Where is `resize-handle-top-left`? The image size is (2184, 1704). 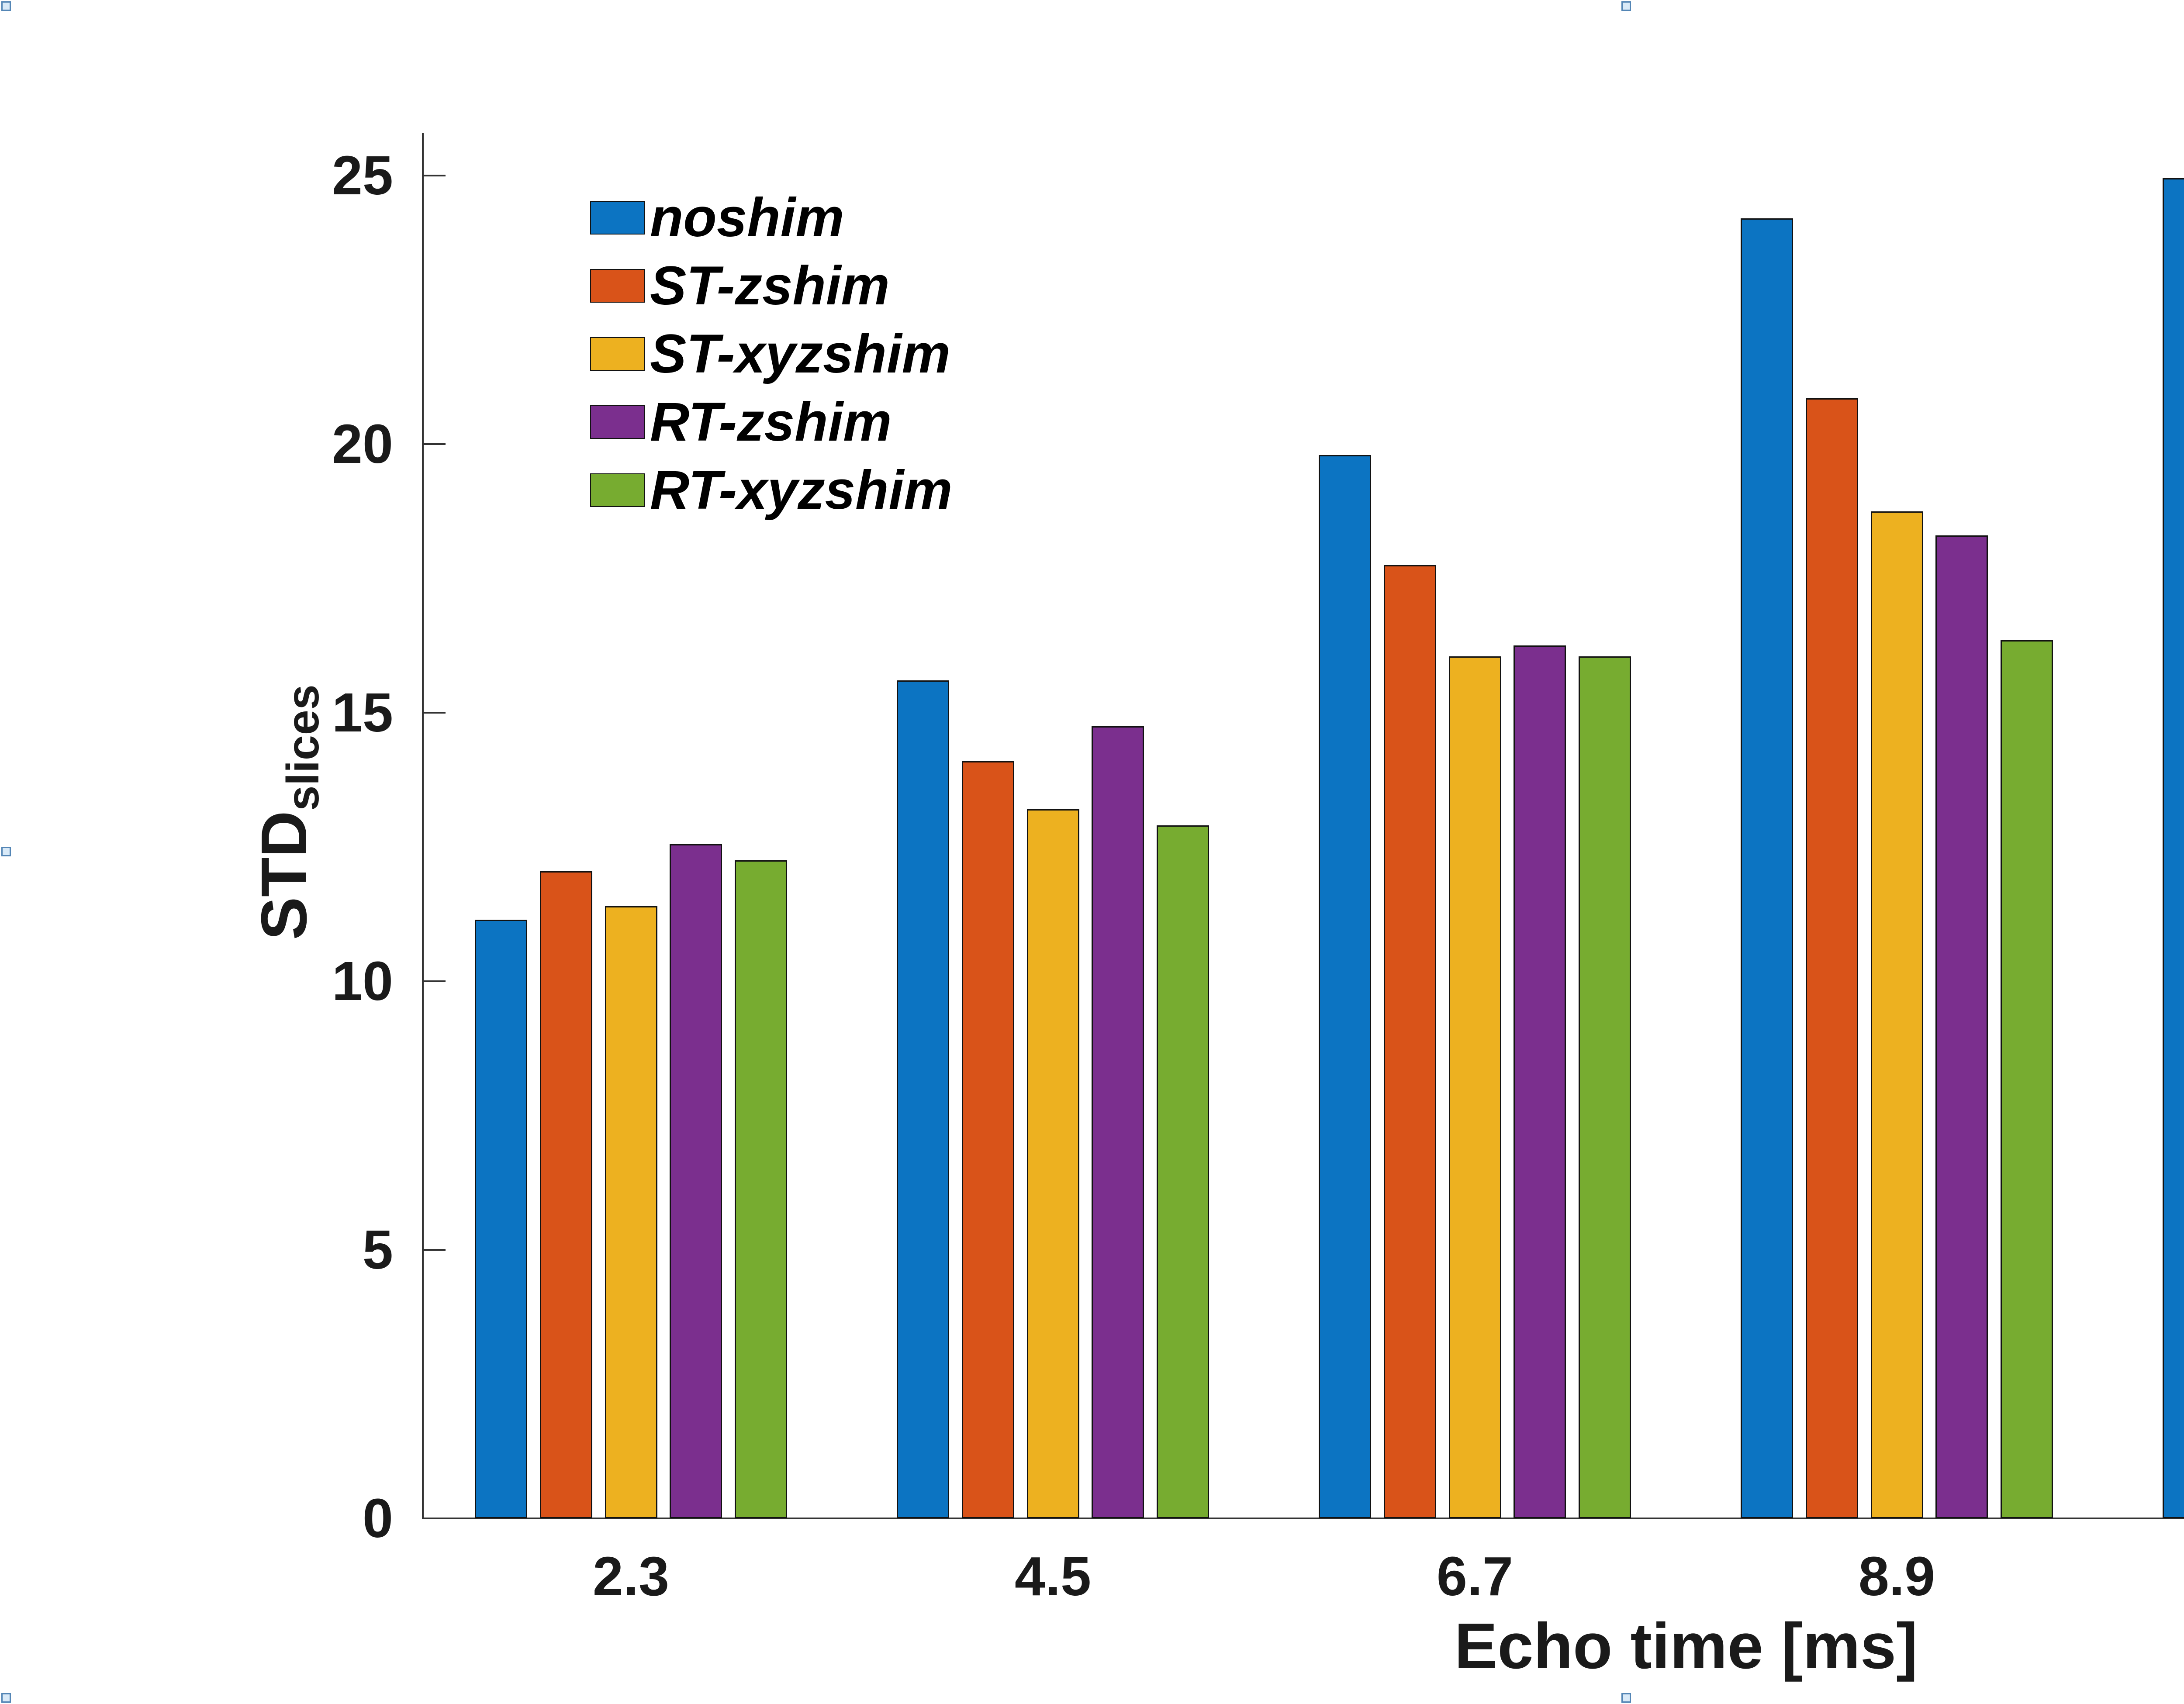 resize-handle-top-left is located at coordinates (6, 6).